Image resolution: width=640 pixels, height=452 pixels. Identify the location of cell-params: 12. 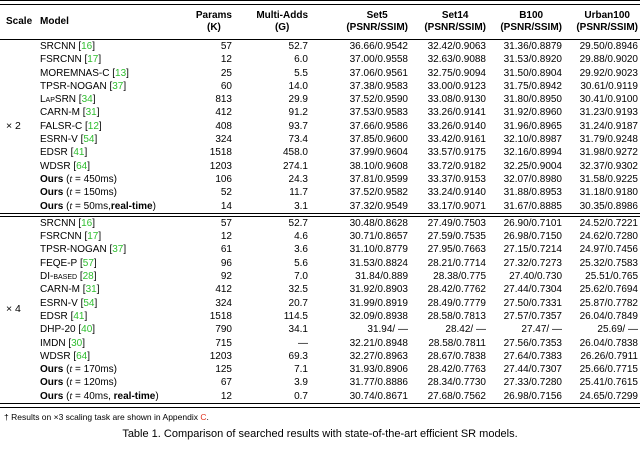
(226, 60).